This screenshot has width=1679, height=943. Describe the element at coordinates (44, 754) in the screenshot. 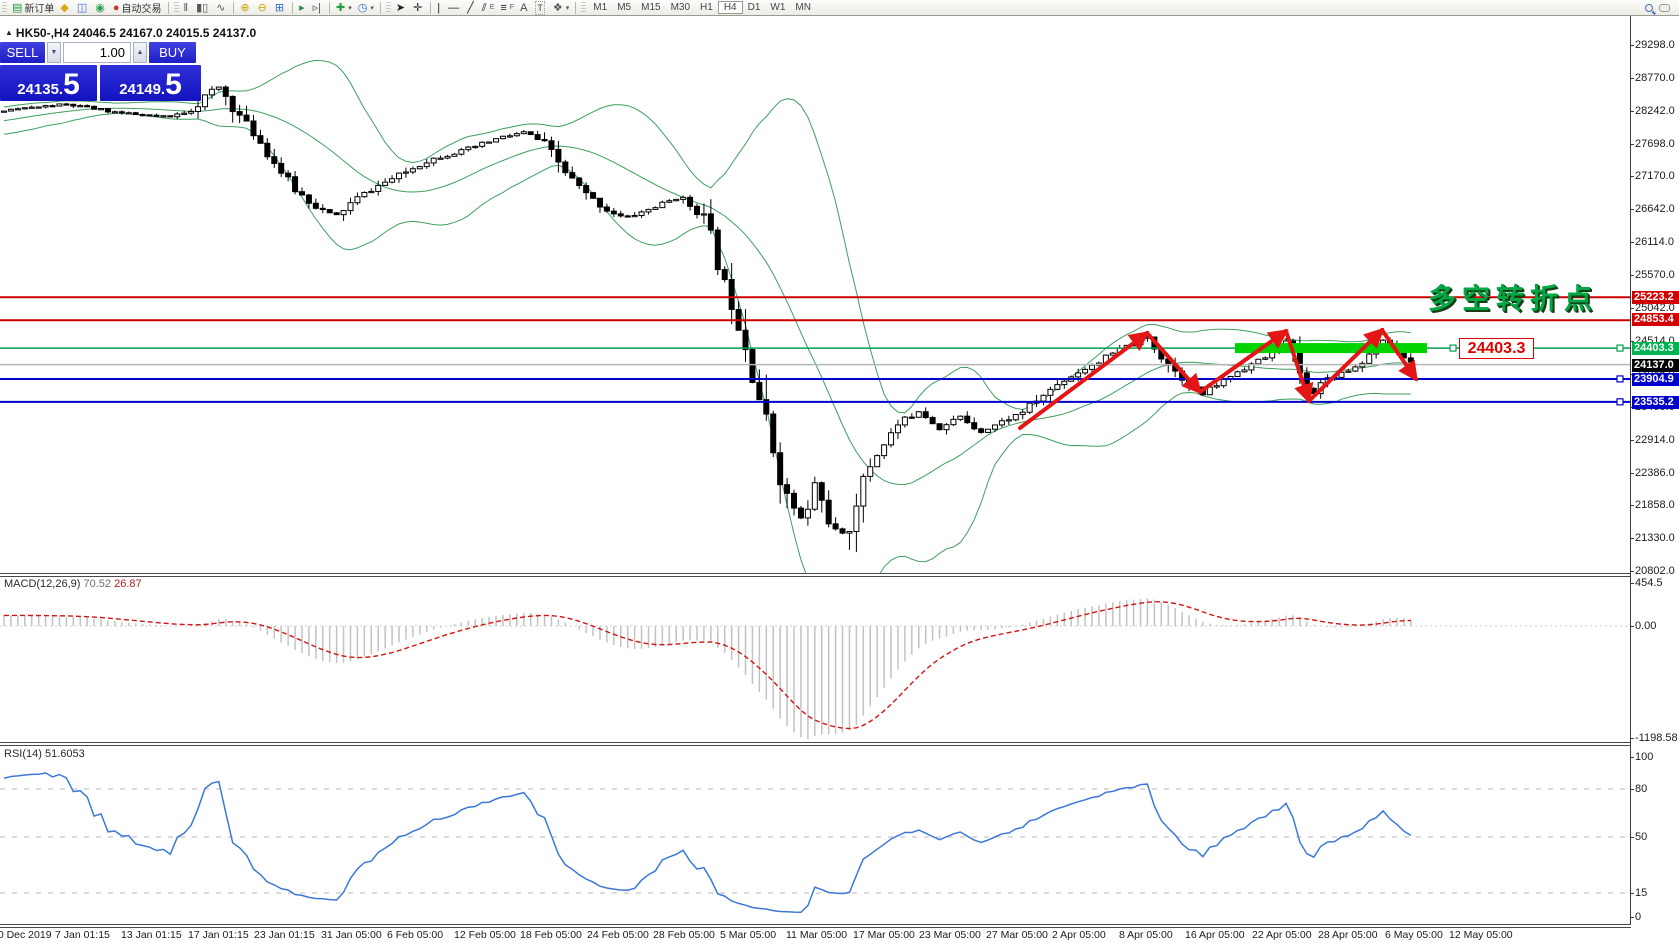

I see `rsi-label: RSI(14) 51.6053` at that location.